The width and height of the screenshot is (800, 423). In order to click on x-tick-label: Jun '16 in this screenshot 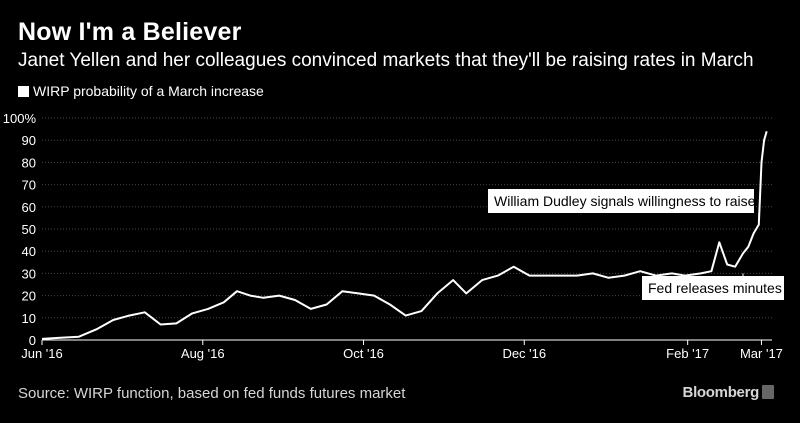, I will do `click(42, 353)`.